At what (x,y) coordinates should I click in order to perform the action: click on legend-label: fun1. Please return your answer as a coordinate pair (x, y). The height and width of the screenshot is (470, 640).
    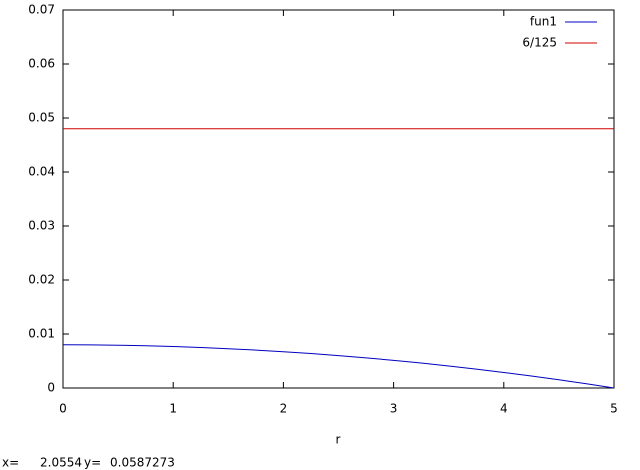
    Looking at the image, I should click on (543, 22).